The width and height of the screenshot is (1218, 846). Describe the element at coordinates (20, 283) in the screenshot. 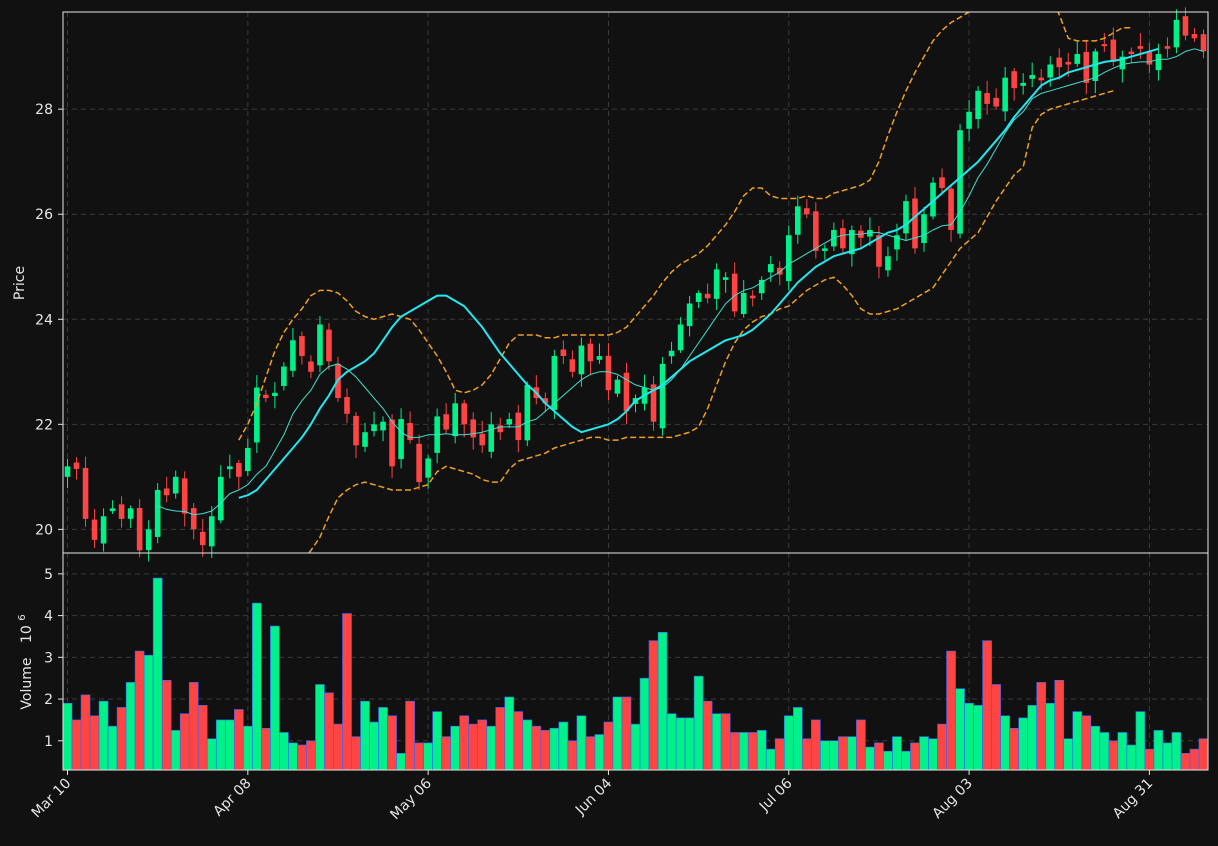

I see `price-axis-label: Price` at that location.